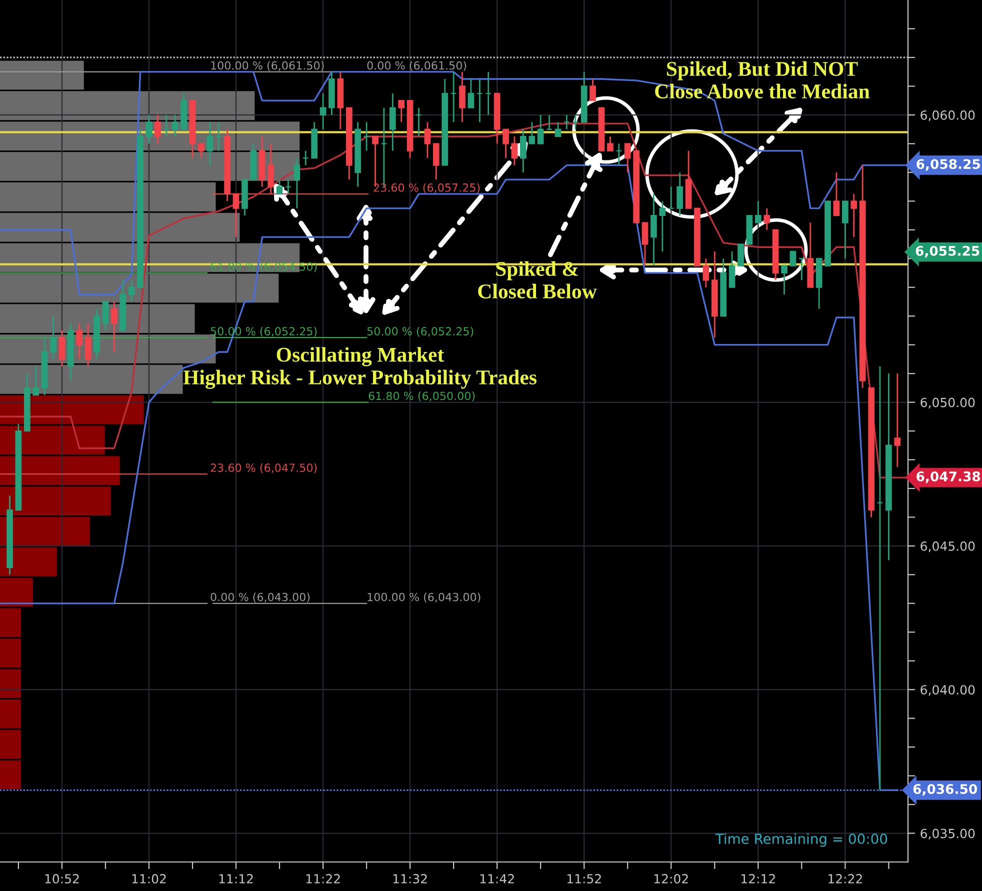 This screenshot has height=891, width=982. What do you see at coordinates (947, 116) in the screenshot?
I see `y-tick-label: 6,060.00` at bounding box center [947, 116].